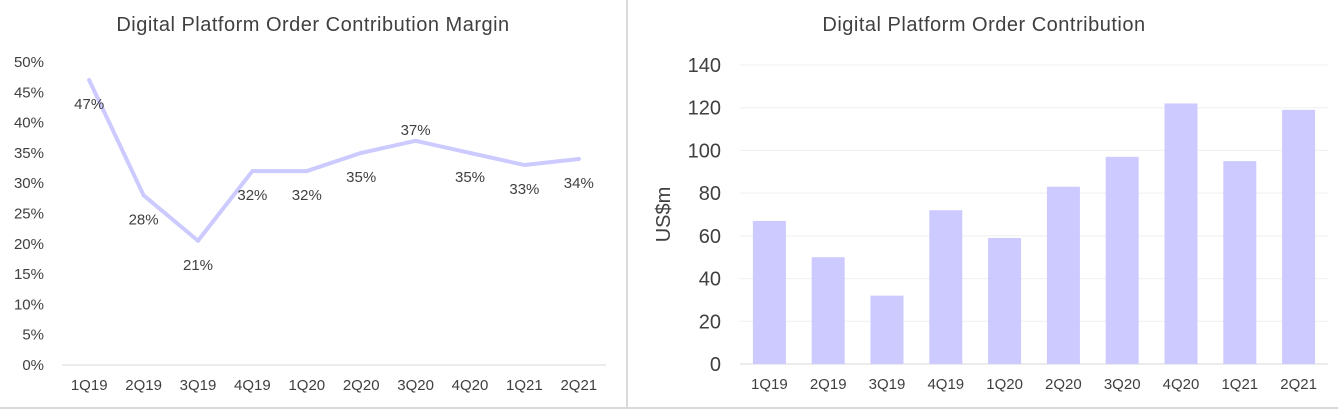  What do you see at coordinates (29, 123) in the screenshot?
I see `y-tick-label: 40%` at bounding box center [29, 123].